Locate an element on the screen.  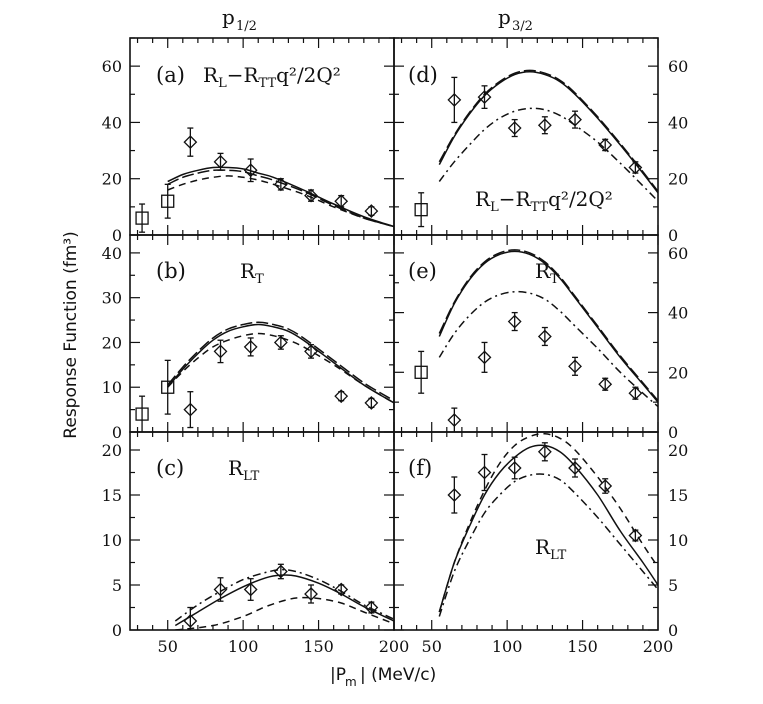
panel-b-curve-solid is located at coordinates (280, 363).